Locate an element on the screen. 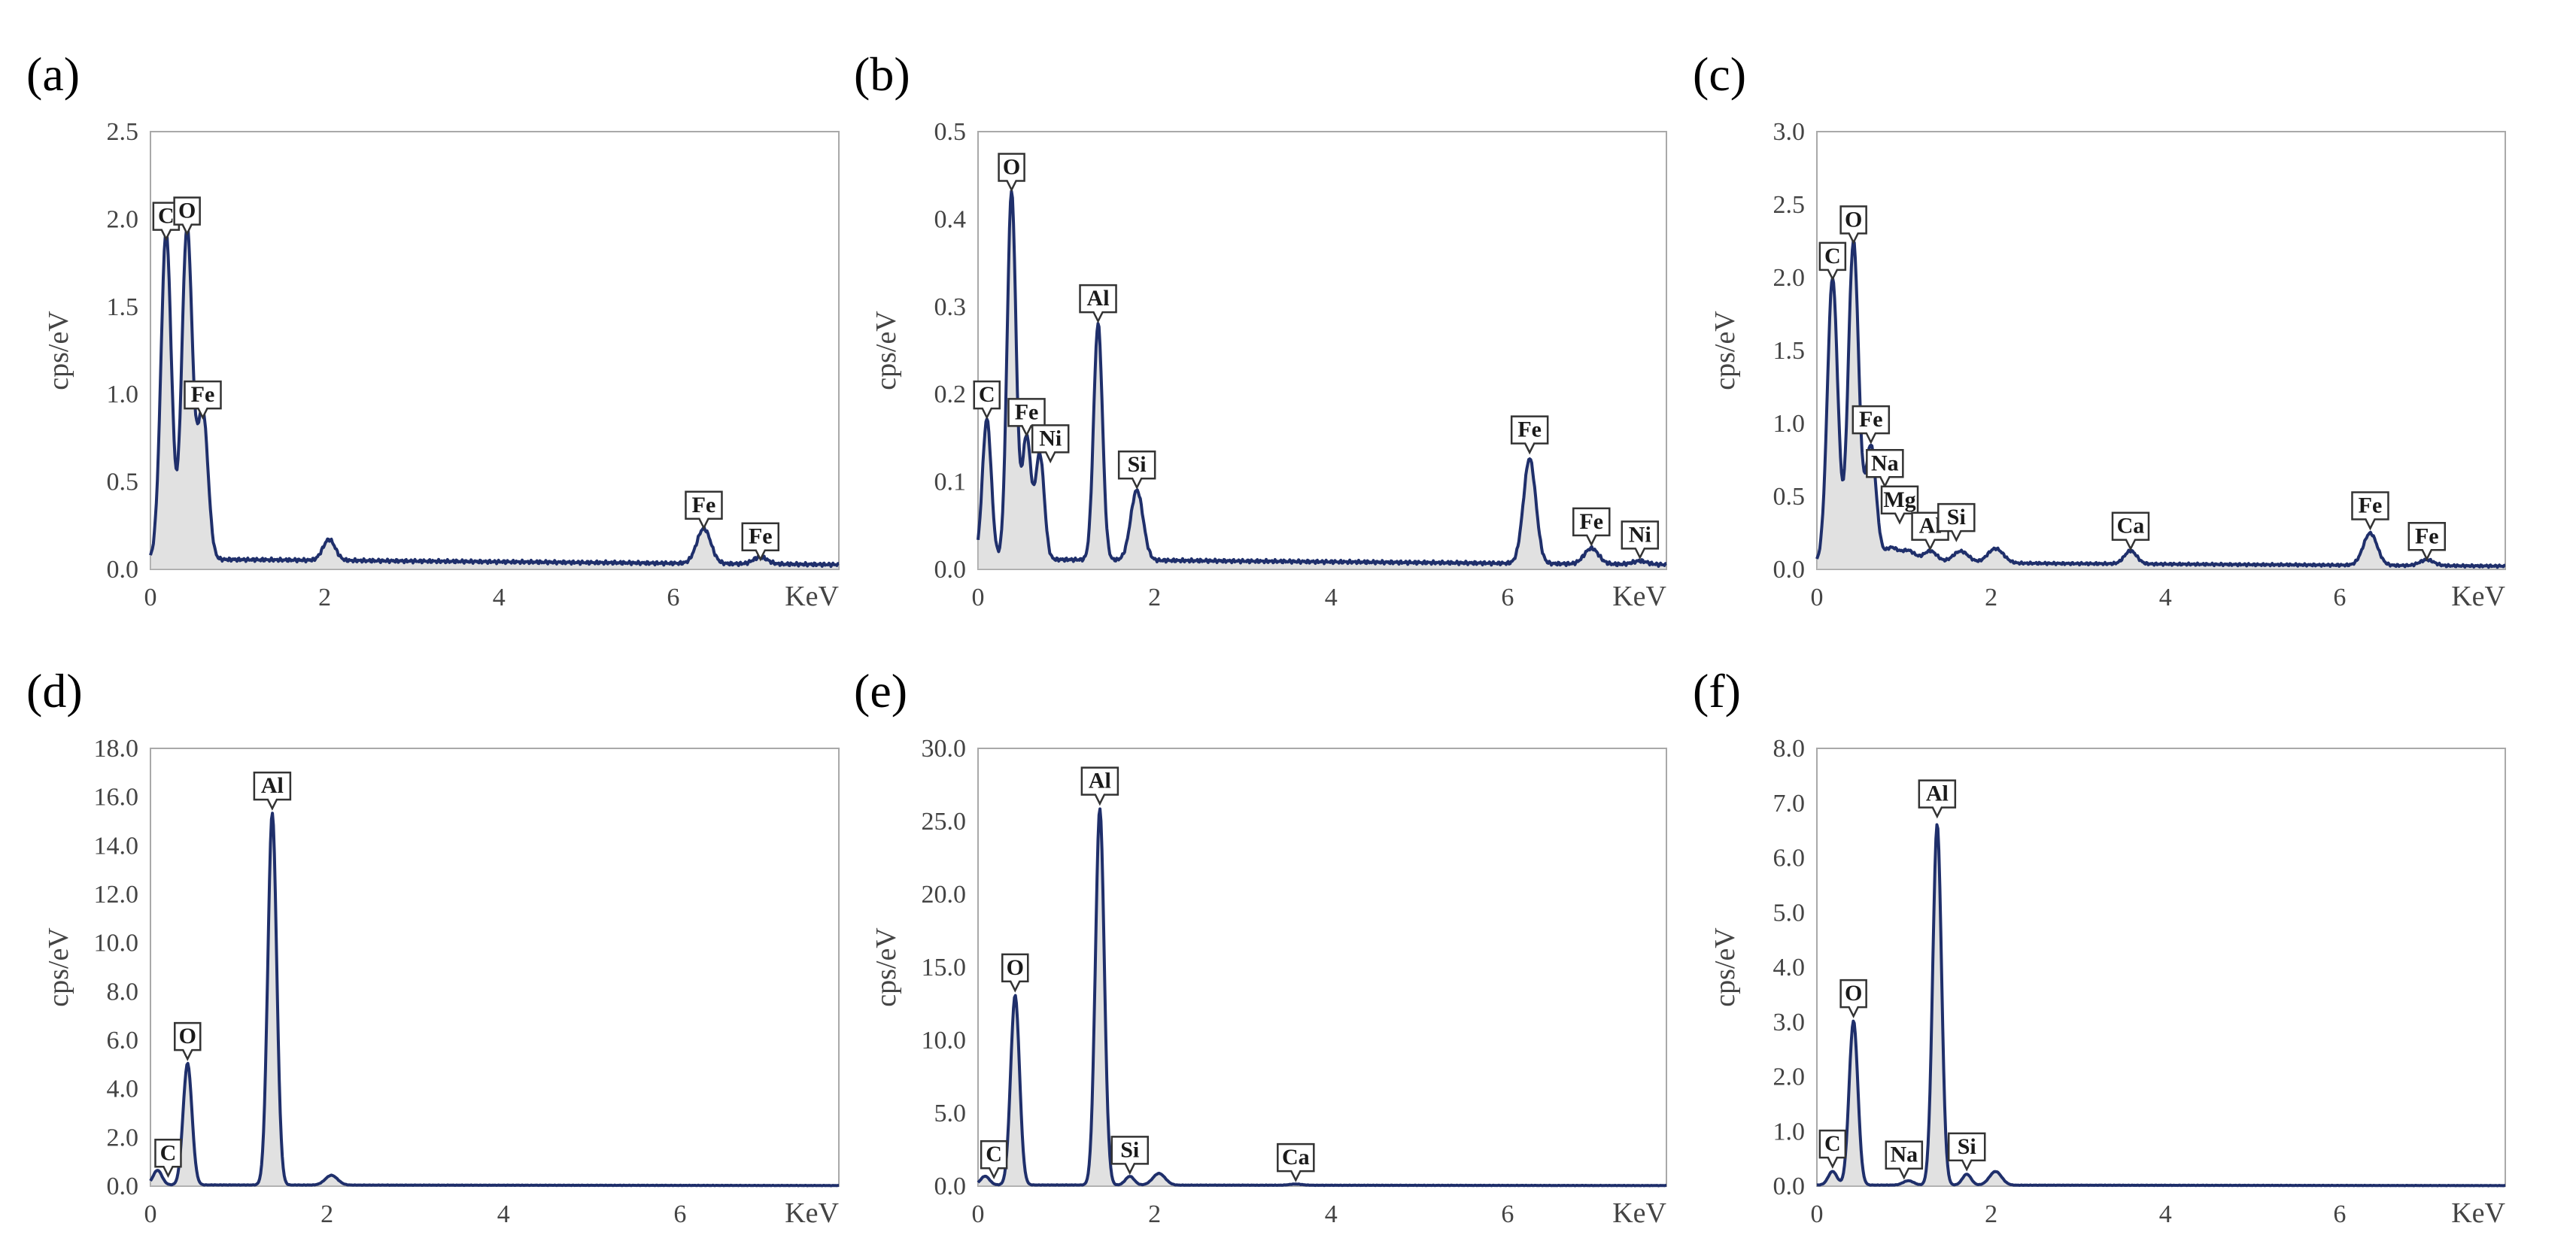 The height and width of the screenshot is (1241, 2576). y-tick-label: 0.3 is located at coordinates (951, 307).